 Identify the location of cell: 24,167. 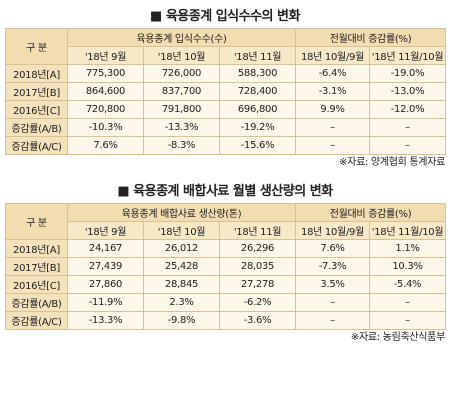
(105, 248).